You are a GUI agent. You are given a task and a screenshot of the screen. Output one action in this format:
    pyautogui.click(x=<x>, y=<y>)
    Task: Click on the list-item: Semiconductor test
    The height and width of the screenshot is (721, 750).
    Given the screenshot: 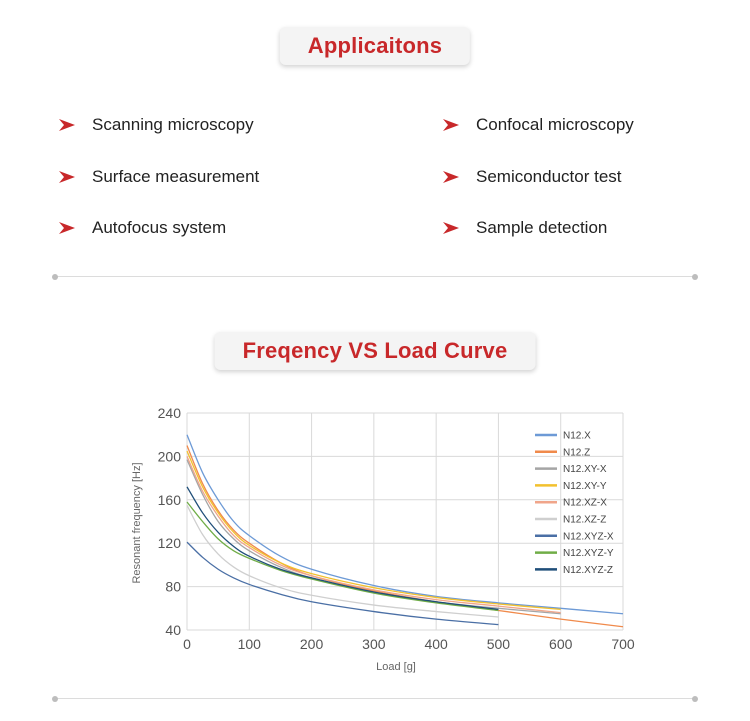 What is the action you would take?
    pyautogui.click(x=532, y=177)
    